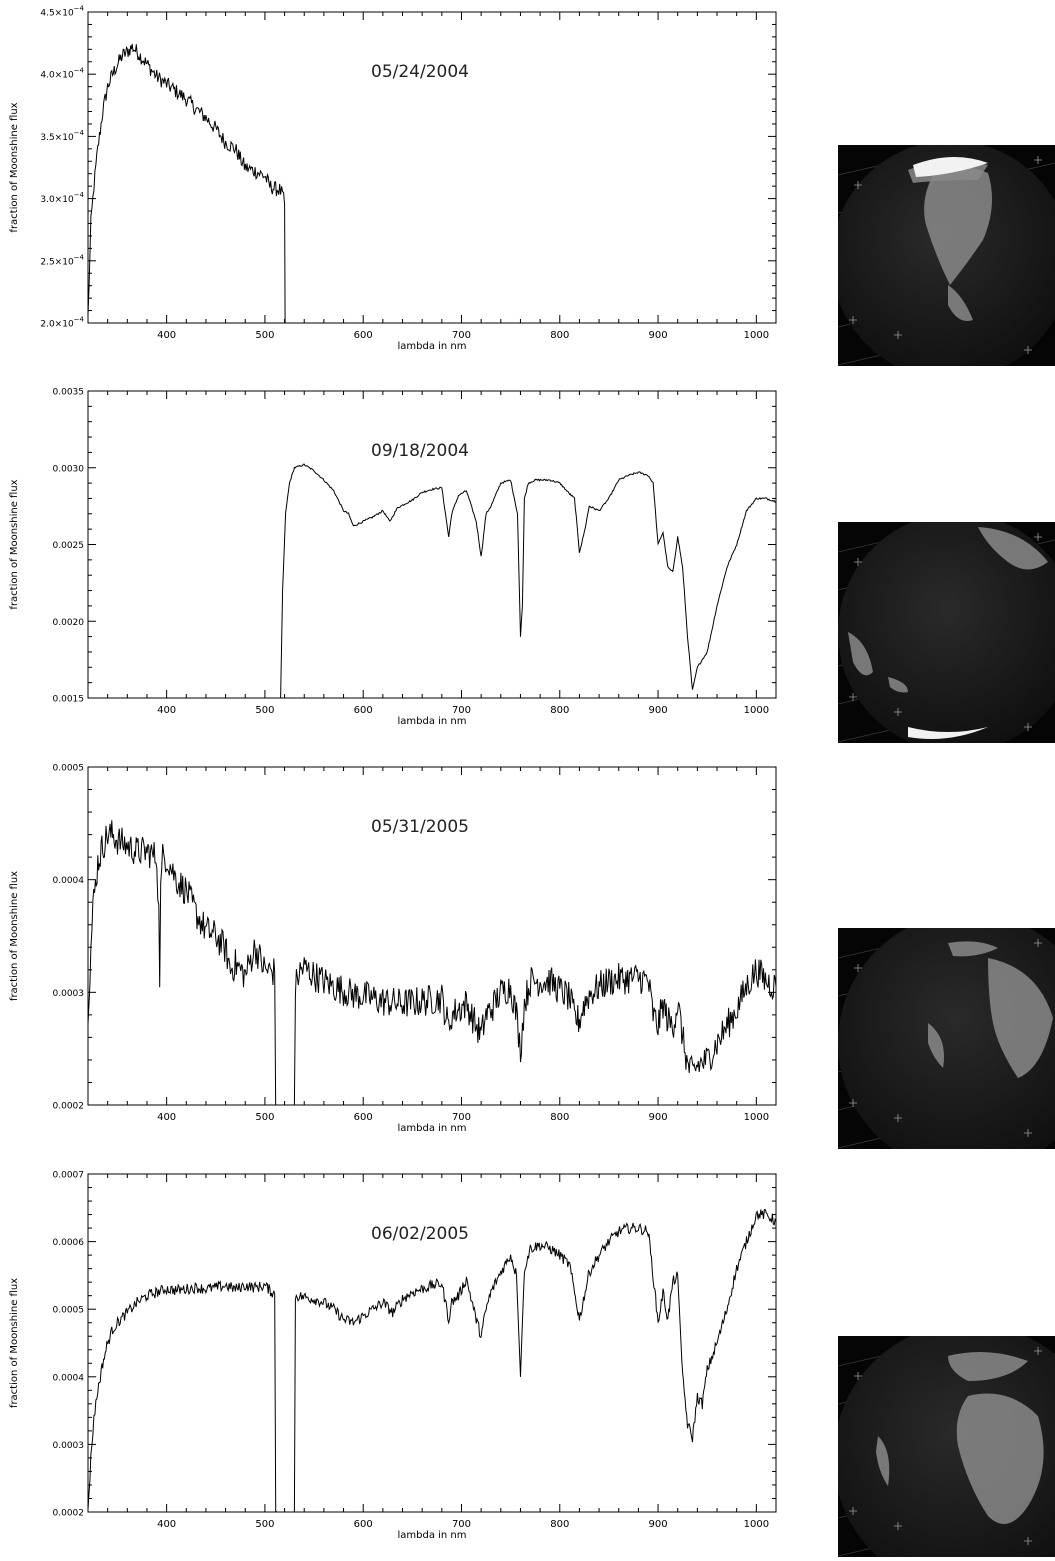 The height and width of the screenshot is (1561, 1055). I want to click on y-tick-label: 0.0035, so click(69, 393).